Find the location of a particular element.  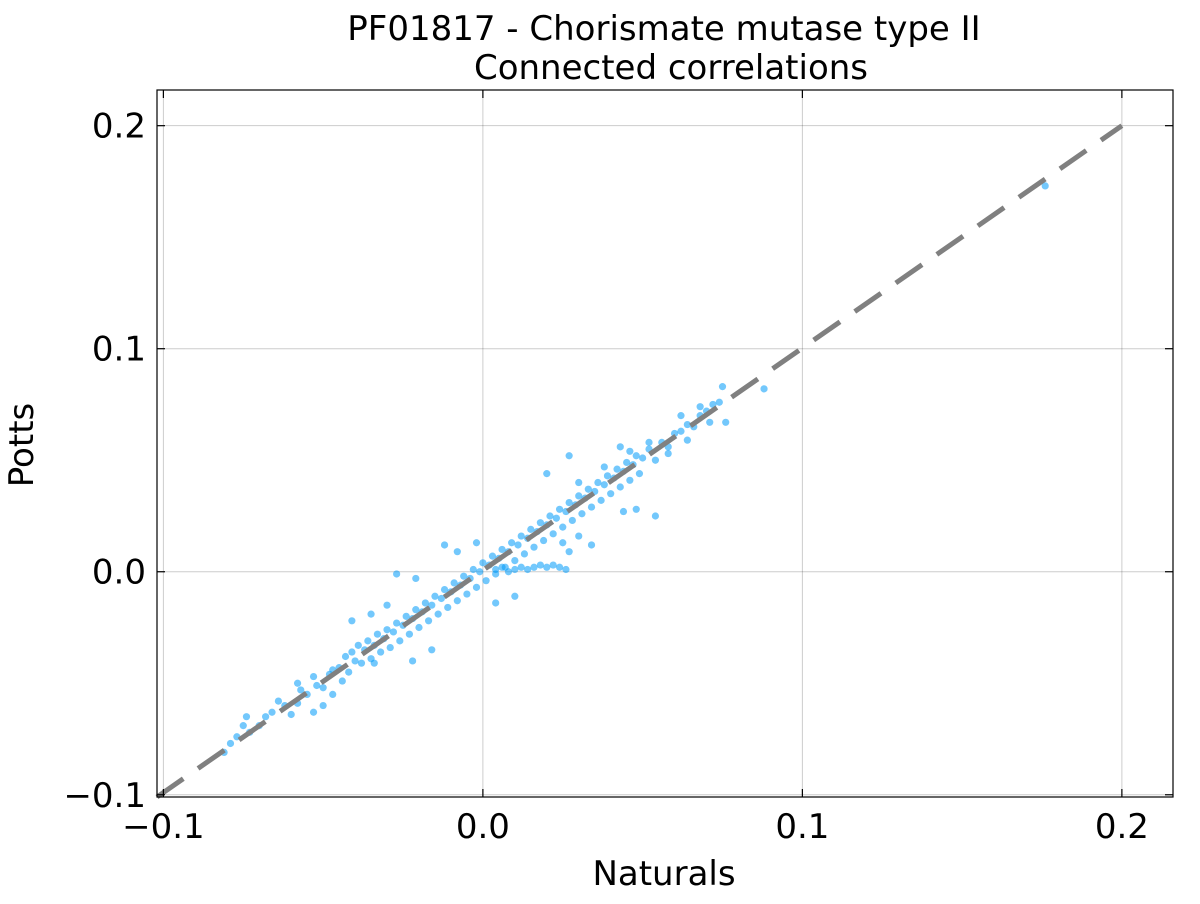

y-tick-label: 0.0 is located at coordinates (119, 573).